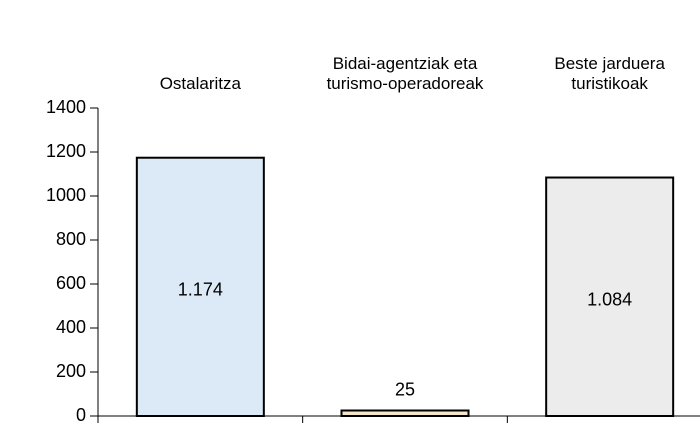 This screenshot has height=423, width=700. What do you see at coordinates (71, 371) in the screenshot?
I see `y-tick-label: 200` at bounding box center [71, 371].